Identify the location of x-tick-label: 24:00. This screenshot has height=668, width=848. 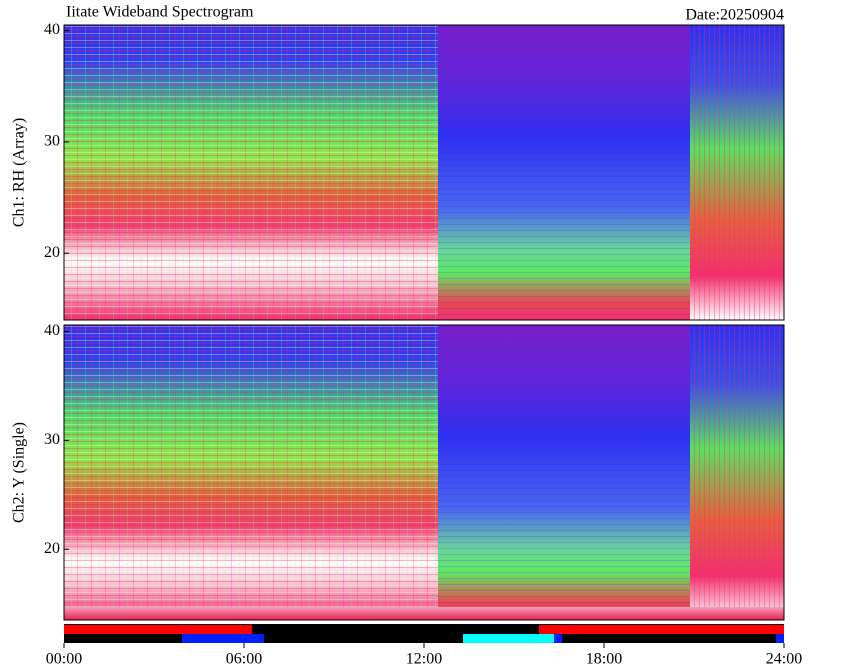
(784, 659).